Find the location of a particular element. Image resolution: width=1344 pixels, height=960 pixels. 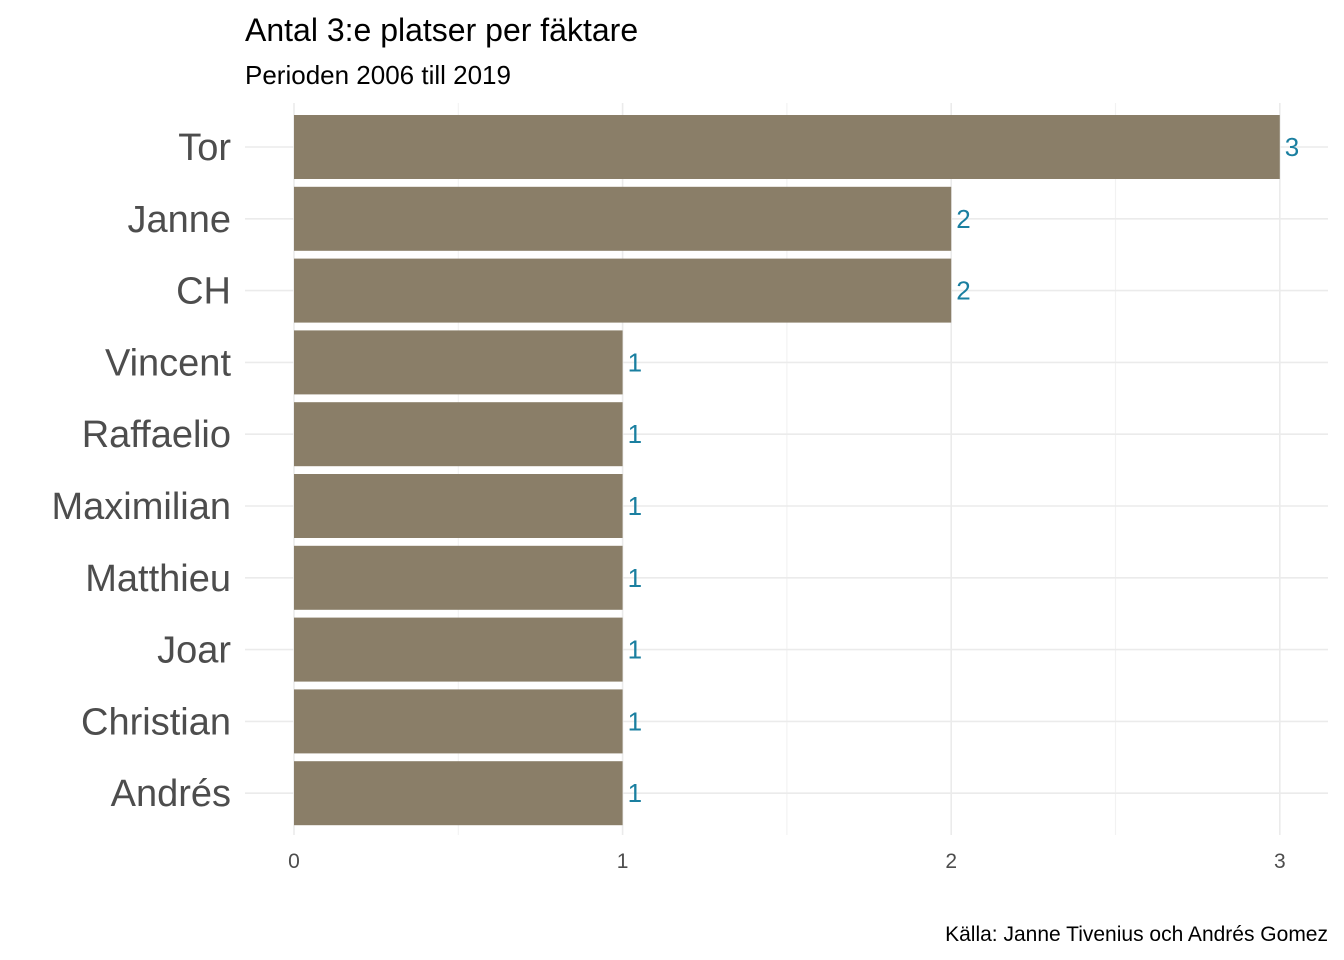

category-label: Tor is located at coordinates (204, 148).